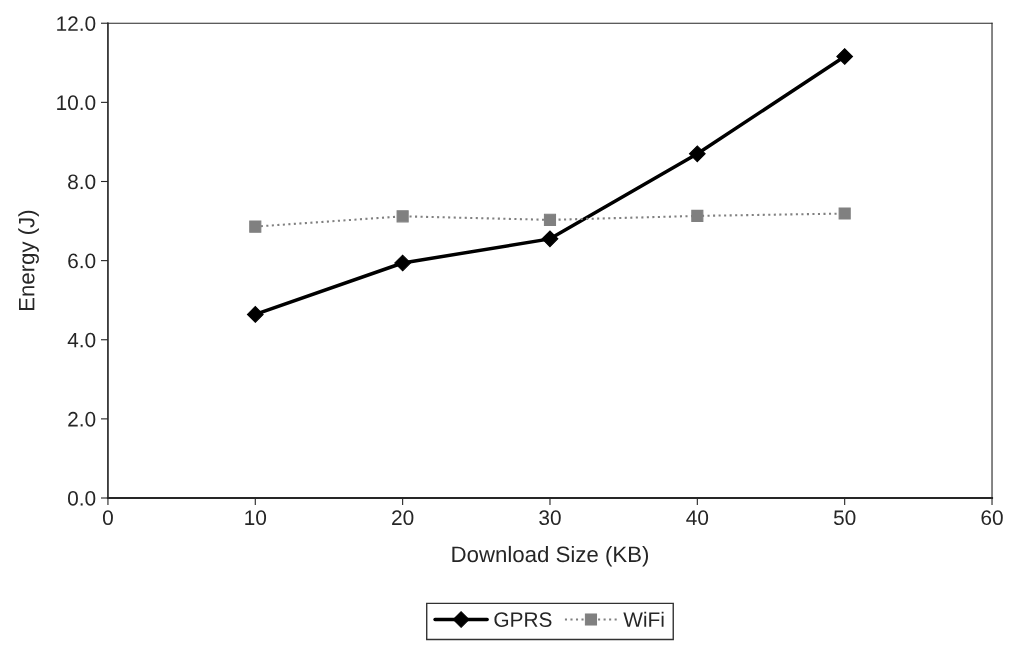 Image resolution: width=1028 pixels, height=664 pixels. Describe the element at coordinates (82, 182) in the screenshot. I see `y-tick-label: 8.0` at that location.